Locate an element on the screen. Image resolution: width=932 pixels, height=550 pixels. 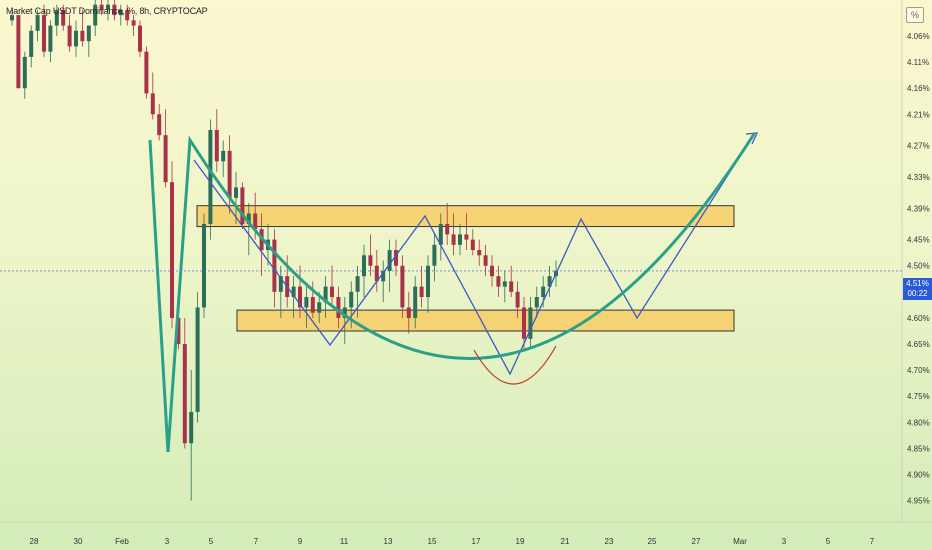
y-tick-label: 4.45% is located at coordinates (918, 240).